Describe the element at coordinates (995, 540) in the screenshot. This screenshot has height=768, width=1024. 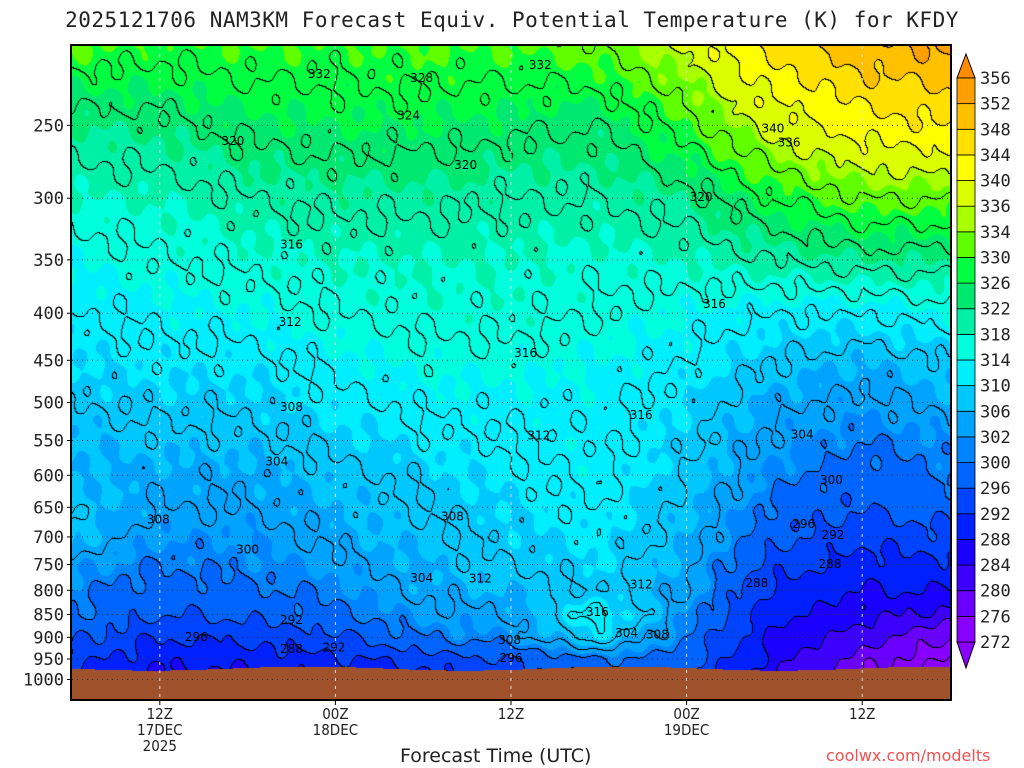
I see `colorbar-label: 288` at that location.